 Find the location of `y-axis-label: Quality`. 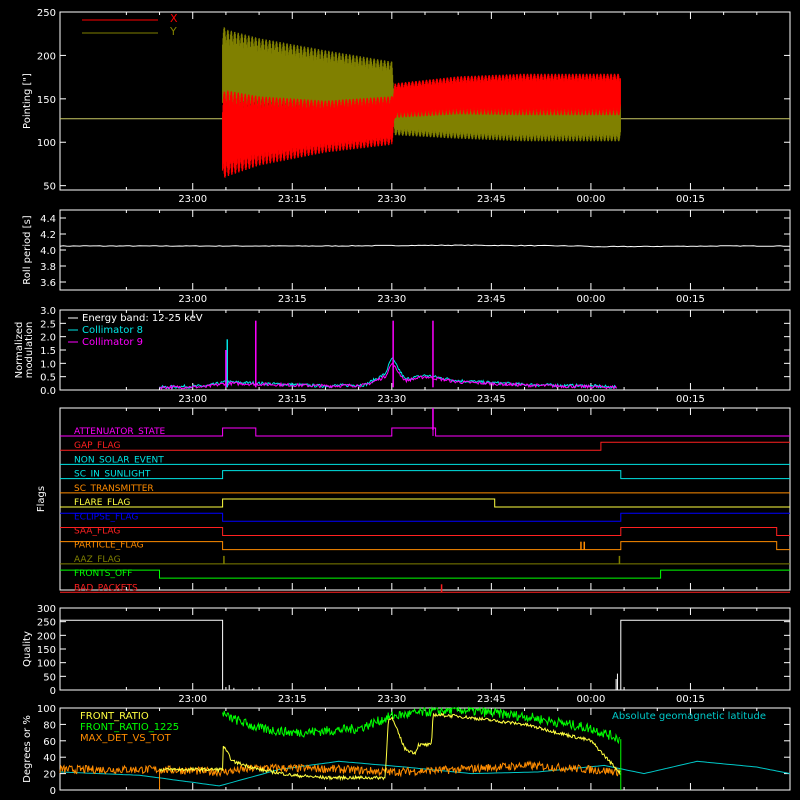

y-axis-label: Quality is located at coordinates (27, 649).